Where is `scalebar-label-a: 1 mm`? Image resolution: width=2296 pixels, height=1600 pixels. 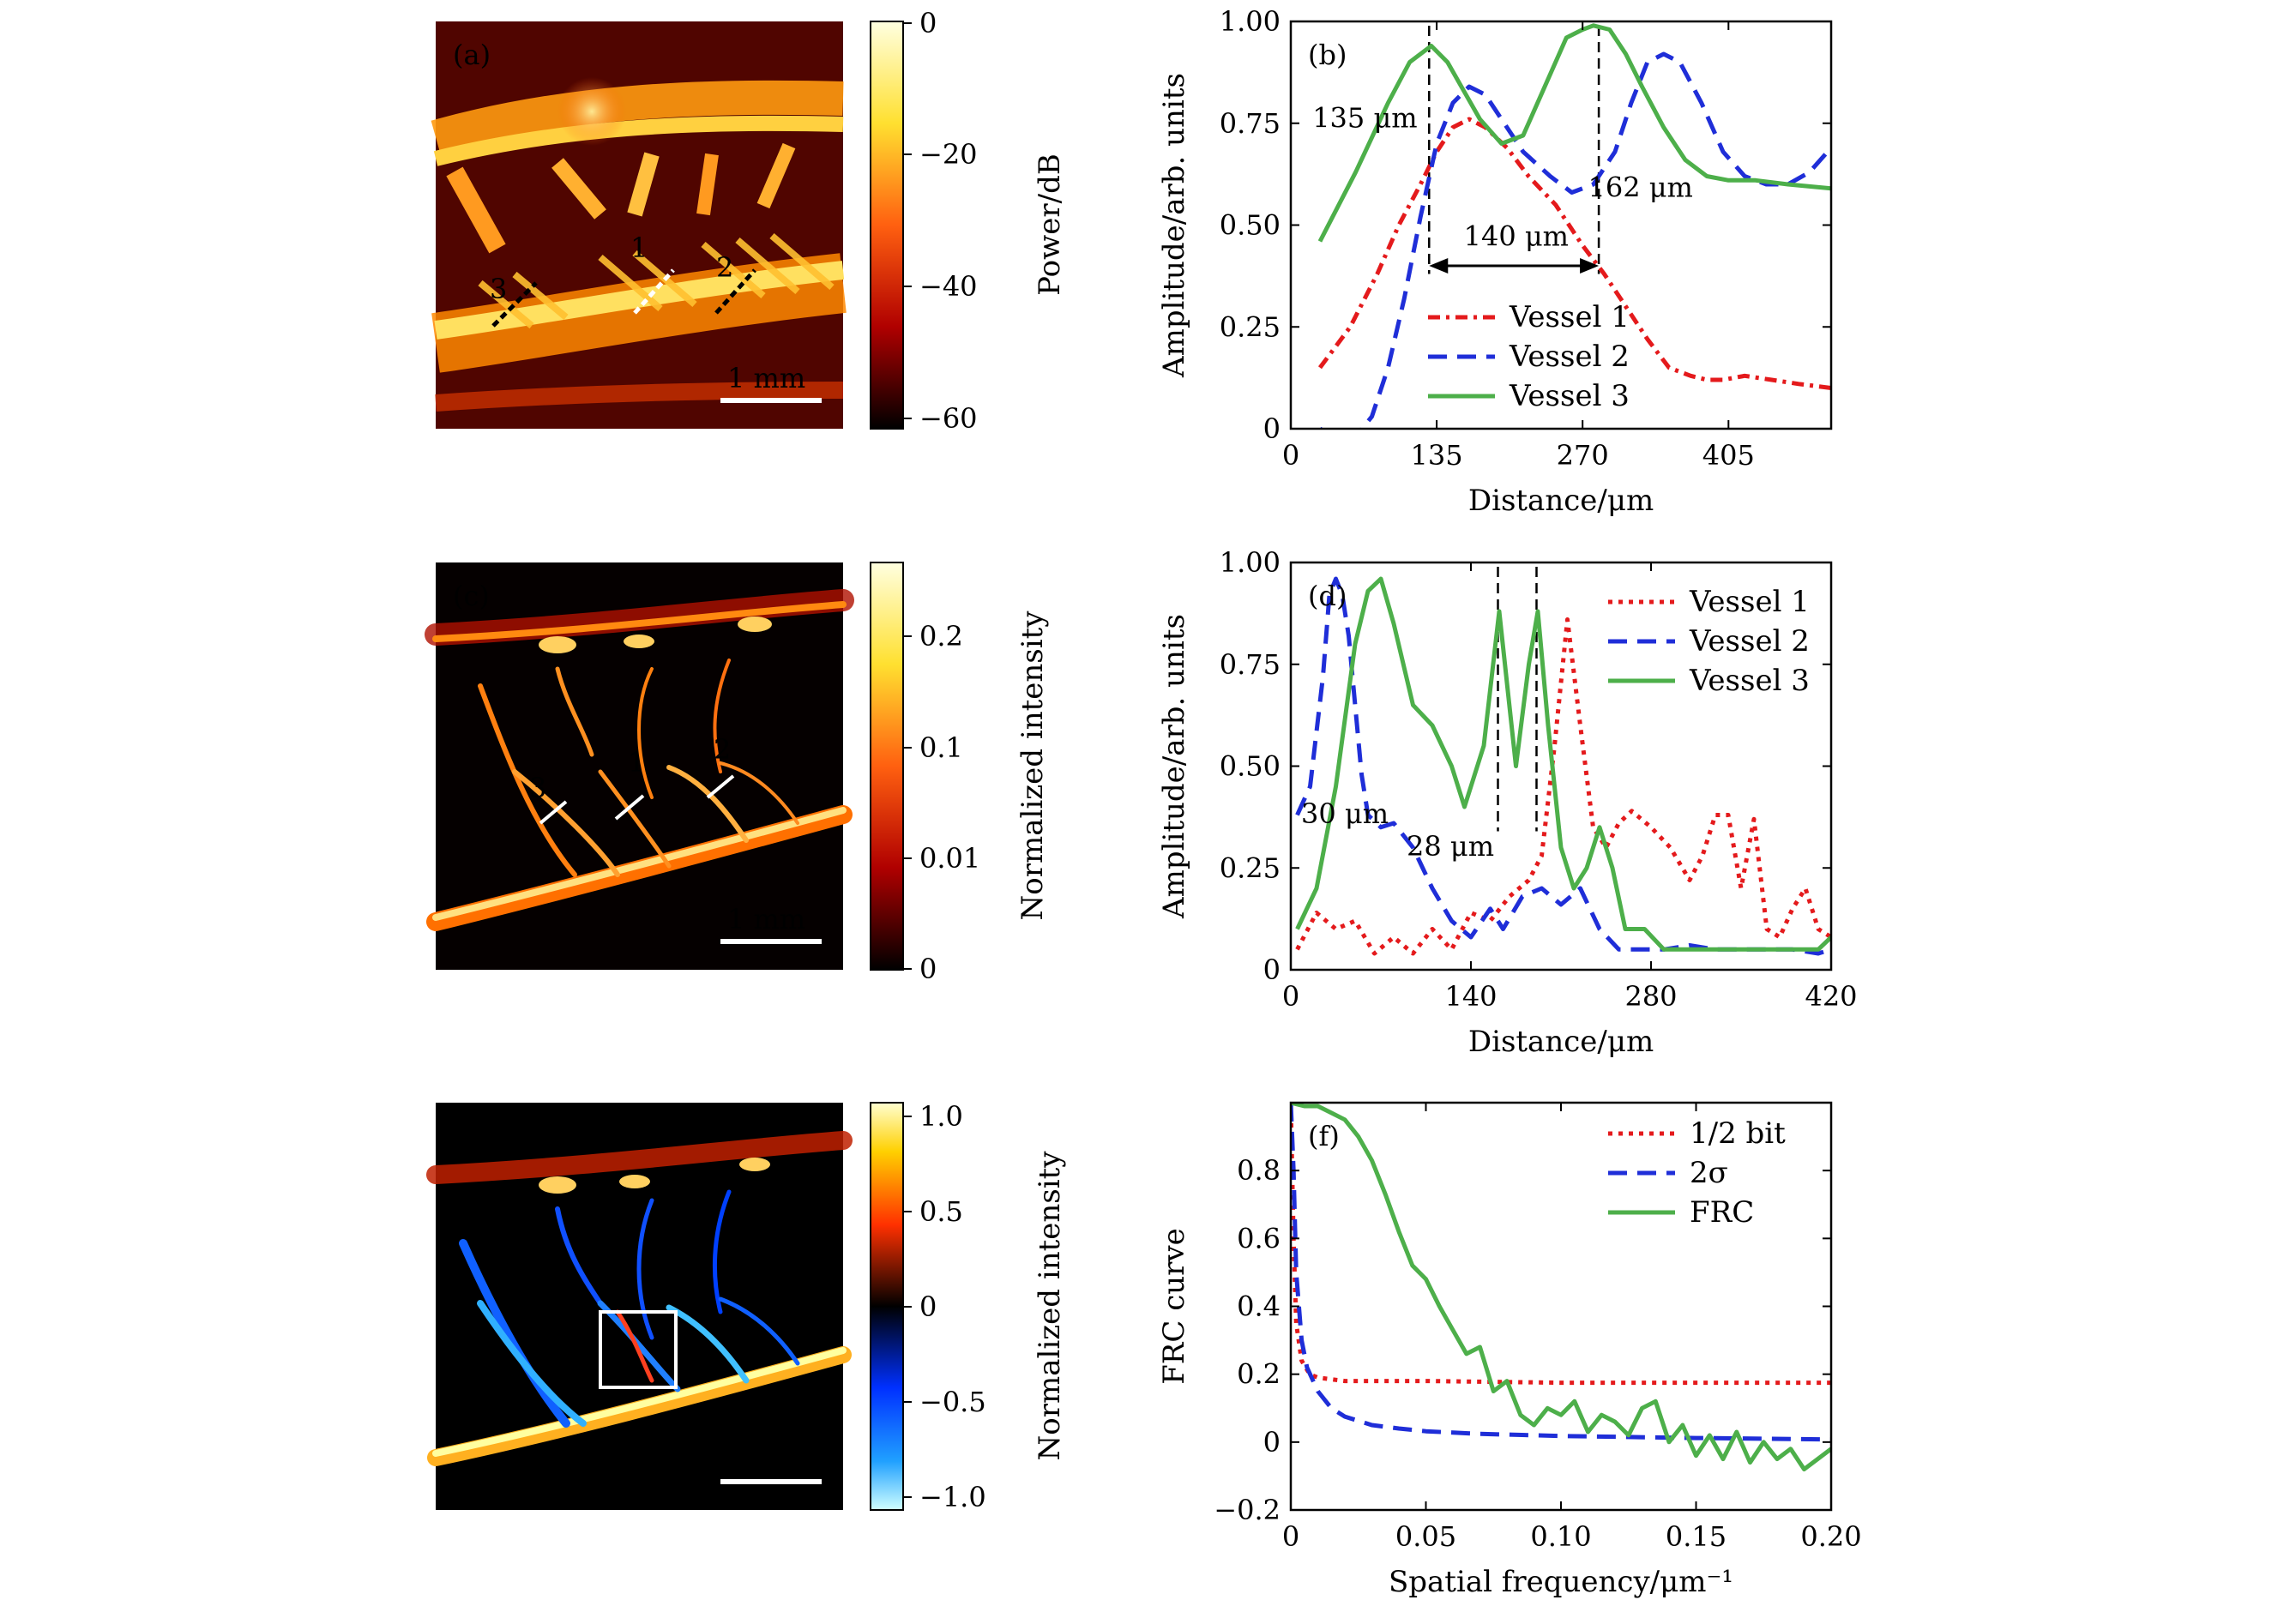
scalebar-label-a: 1 mm is located at coordinates (766, 378).